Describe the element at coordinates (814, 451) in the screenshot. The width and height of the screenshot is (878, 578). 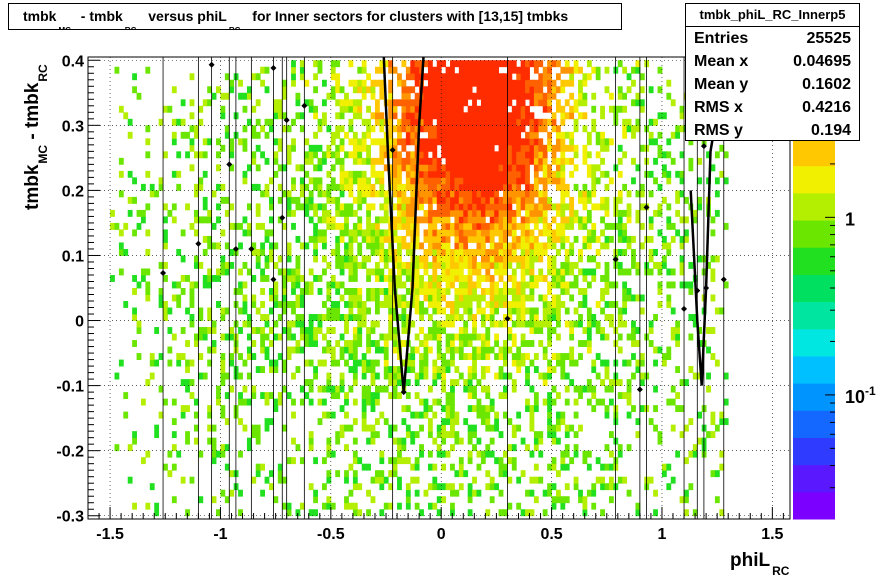
I see `palette-step` at that location.